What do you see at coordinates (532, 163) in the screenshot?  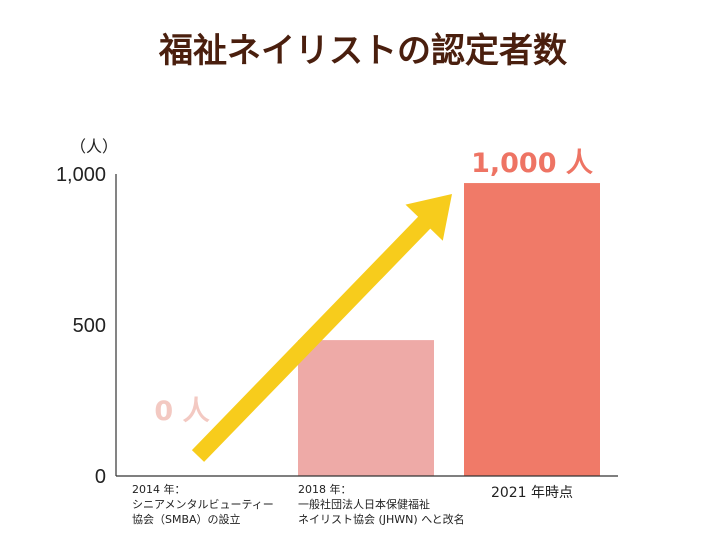 I see `data-label: 1,000 人` at bounding box center [532, 163].